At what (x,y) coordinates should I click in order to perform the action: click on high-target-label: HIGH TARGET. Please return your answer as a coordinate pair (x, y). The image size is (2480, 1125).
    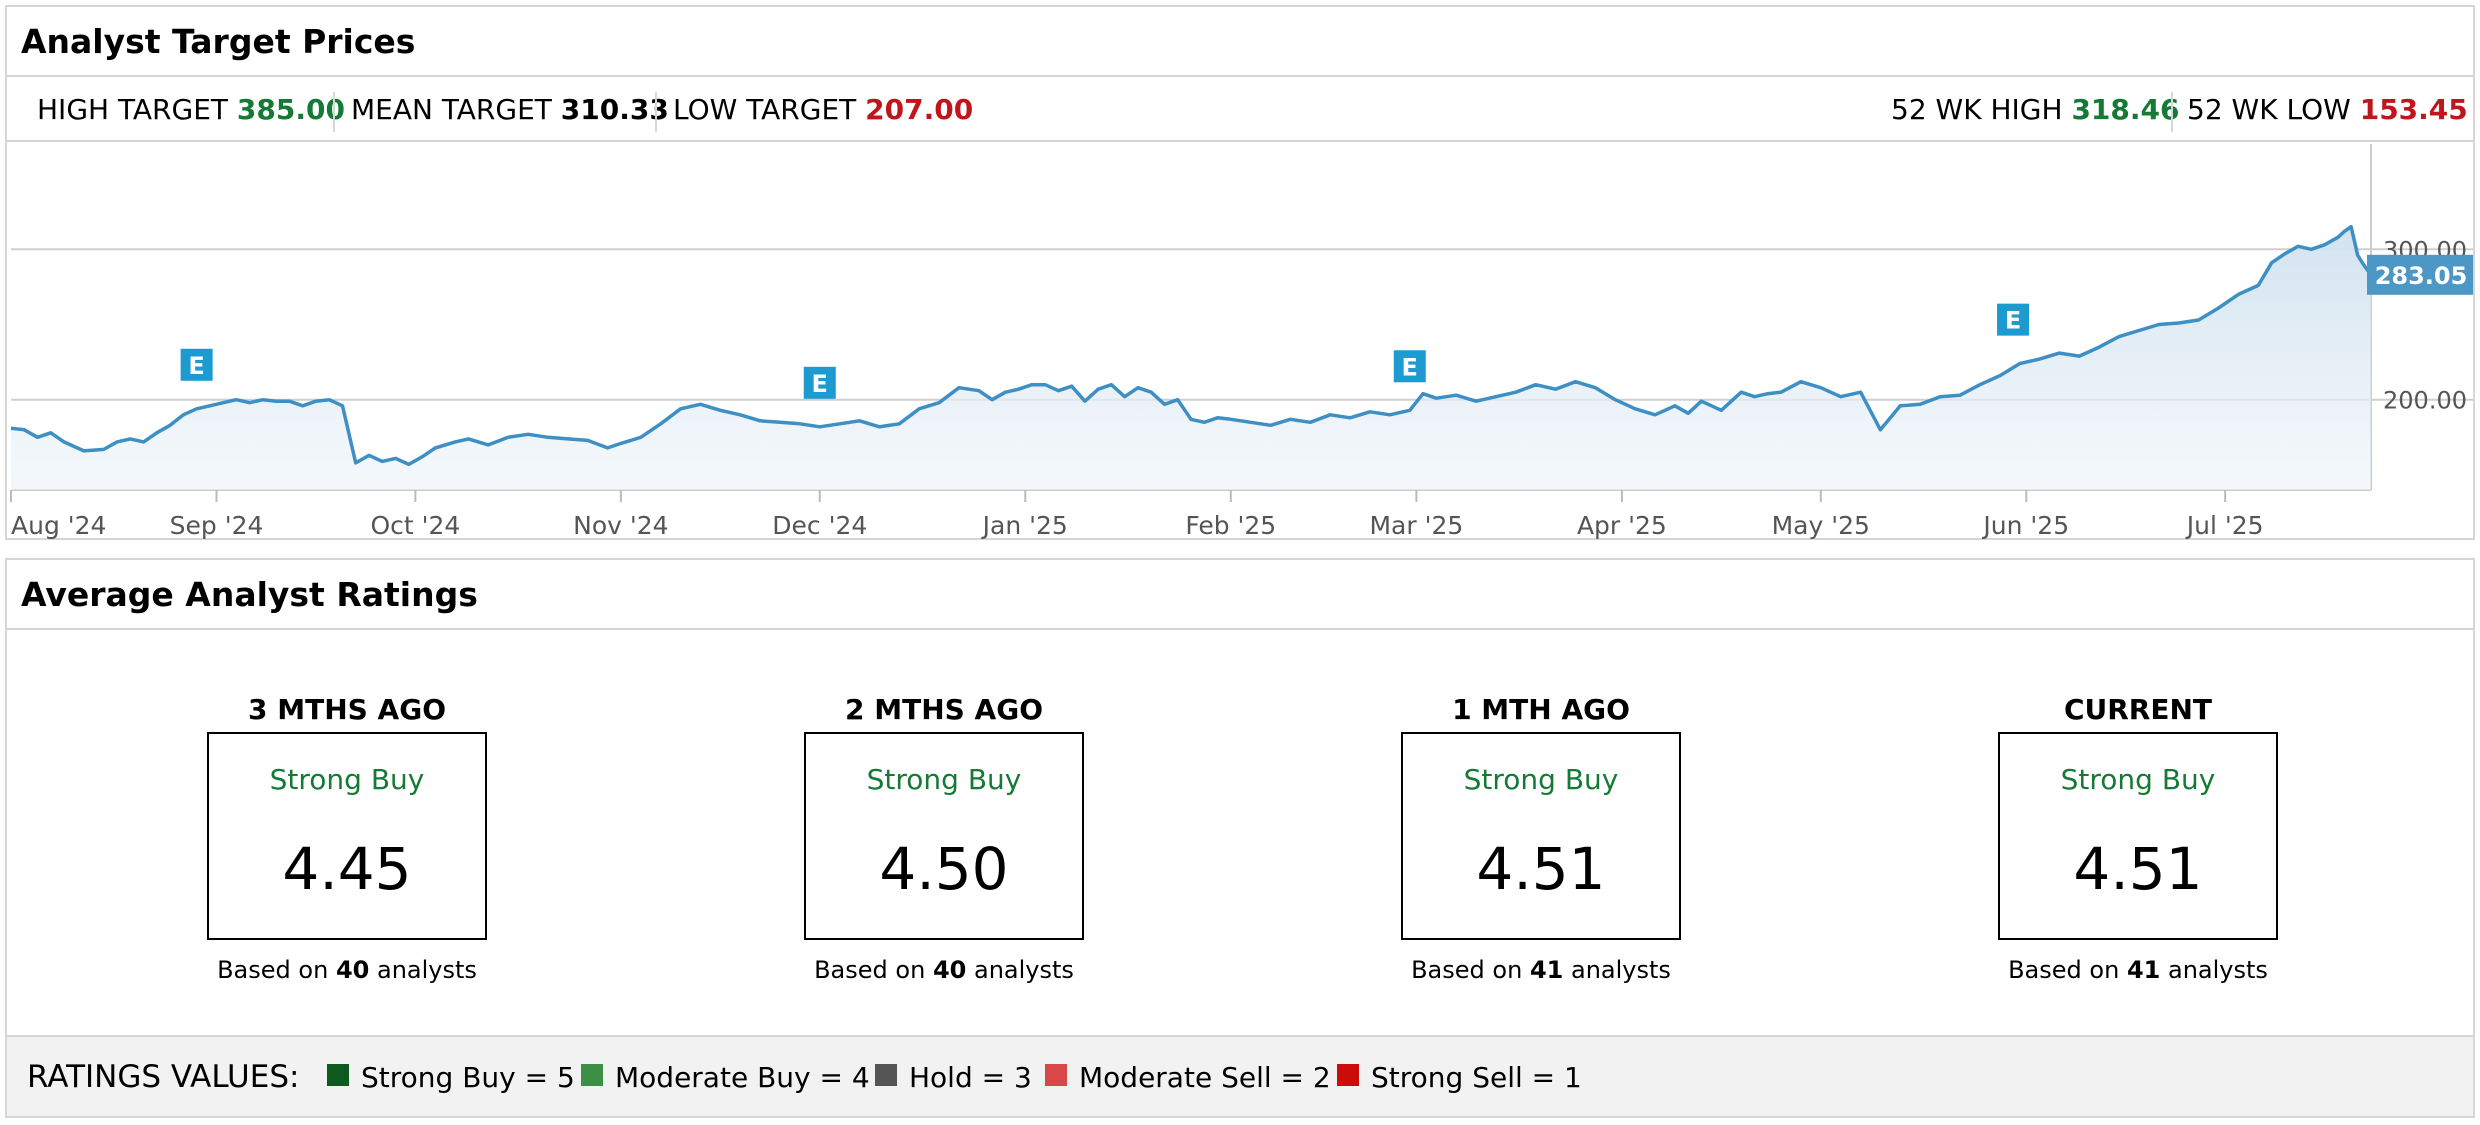
    Looking at the image, I should click on (132, 109).